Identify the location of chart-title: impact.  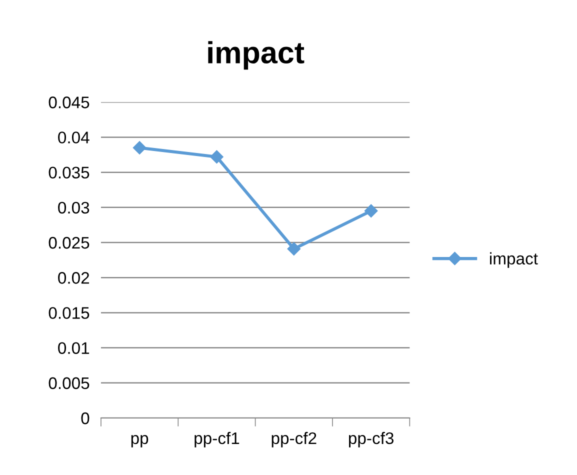
(256, 55).